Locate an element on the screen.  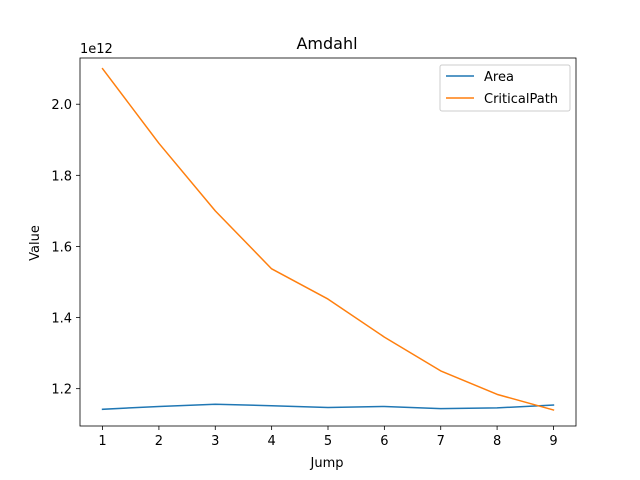
y-axis-label: Value is located at coordinates (35, 243).